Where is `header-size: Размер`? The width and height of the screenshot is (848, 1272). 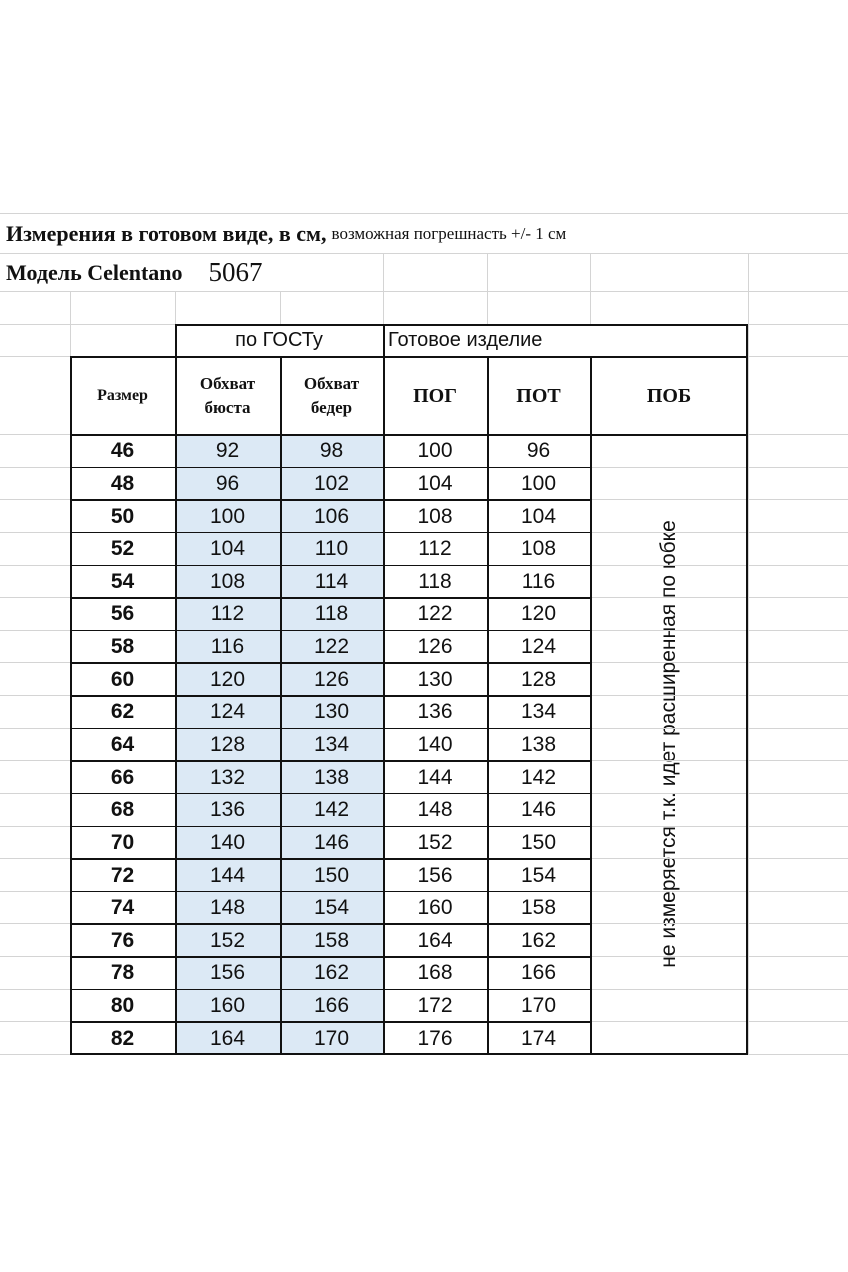 header-size: Размер is located at coordinates (122, 395).